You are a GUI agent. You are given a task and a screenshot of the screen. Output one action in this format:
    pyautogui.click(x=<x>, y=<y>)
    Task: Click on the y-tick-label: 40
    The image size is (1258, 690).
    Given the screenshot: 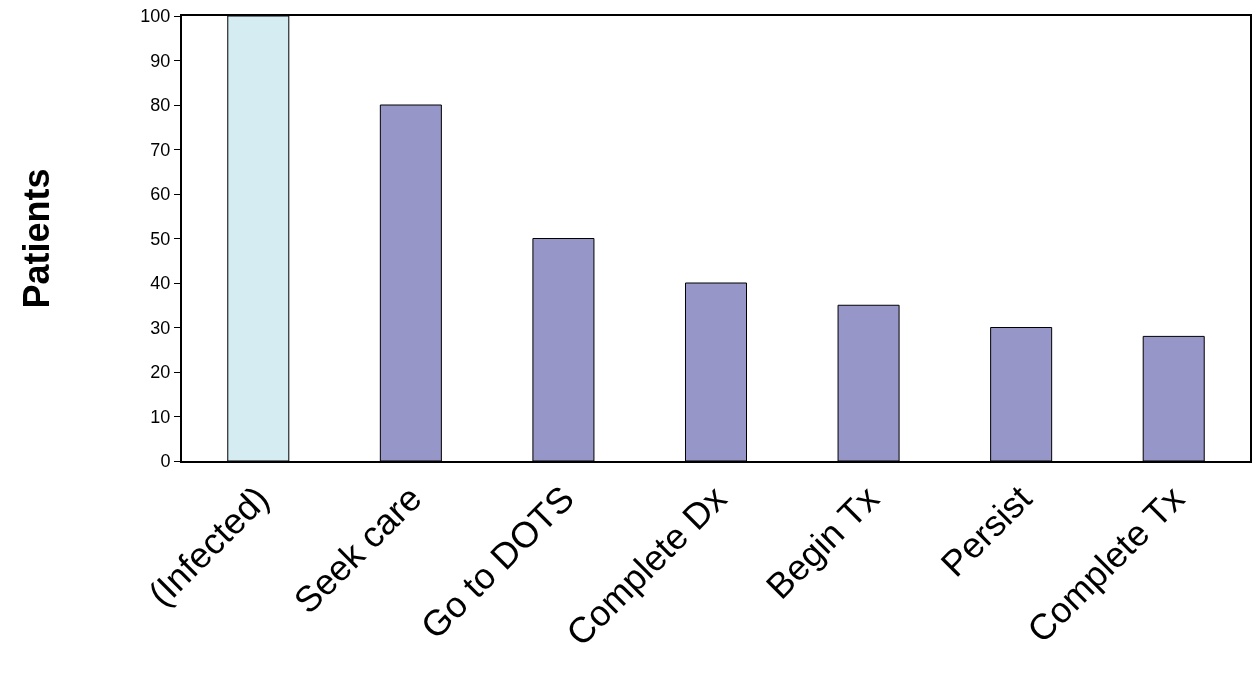 What is the action you would take?
    pyautogui.click(x=160, y=283)
    